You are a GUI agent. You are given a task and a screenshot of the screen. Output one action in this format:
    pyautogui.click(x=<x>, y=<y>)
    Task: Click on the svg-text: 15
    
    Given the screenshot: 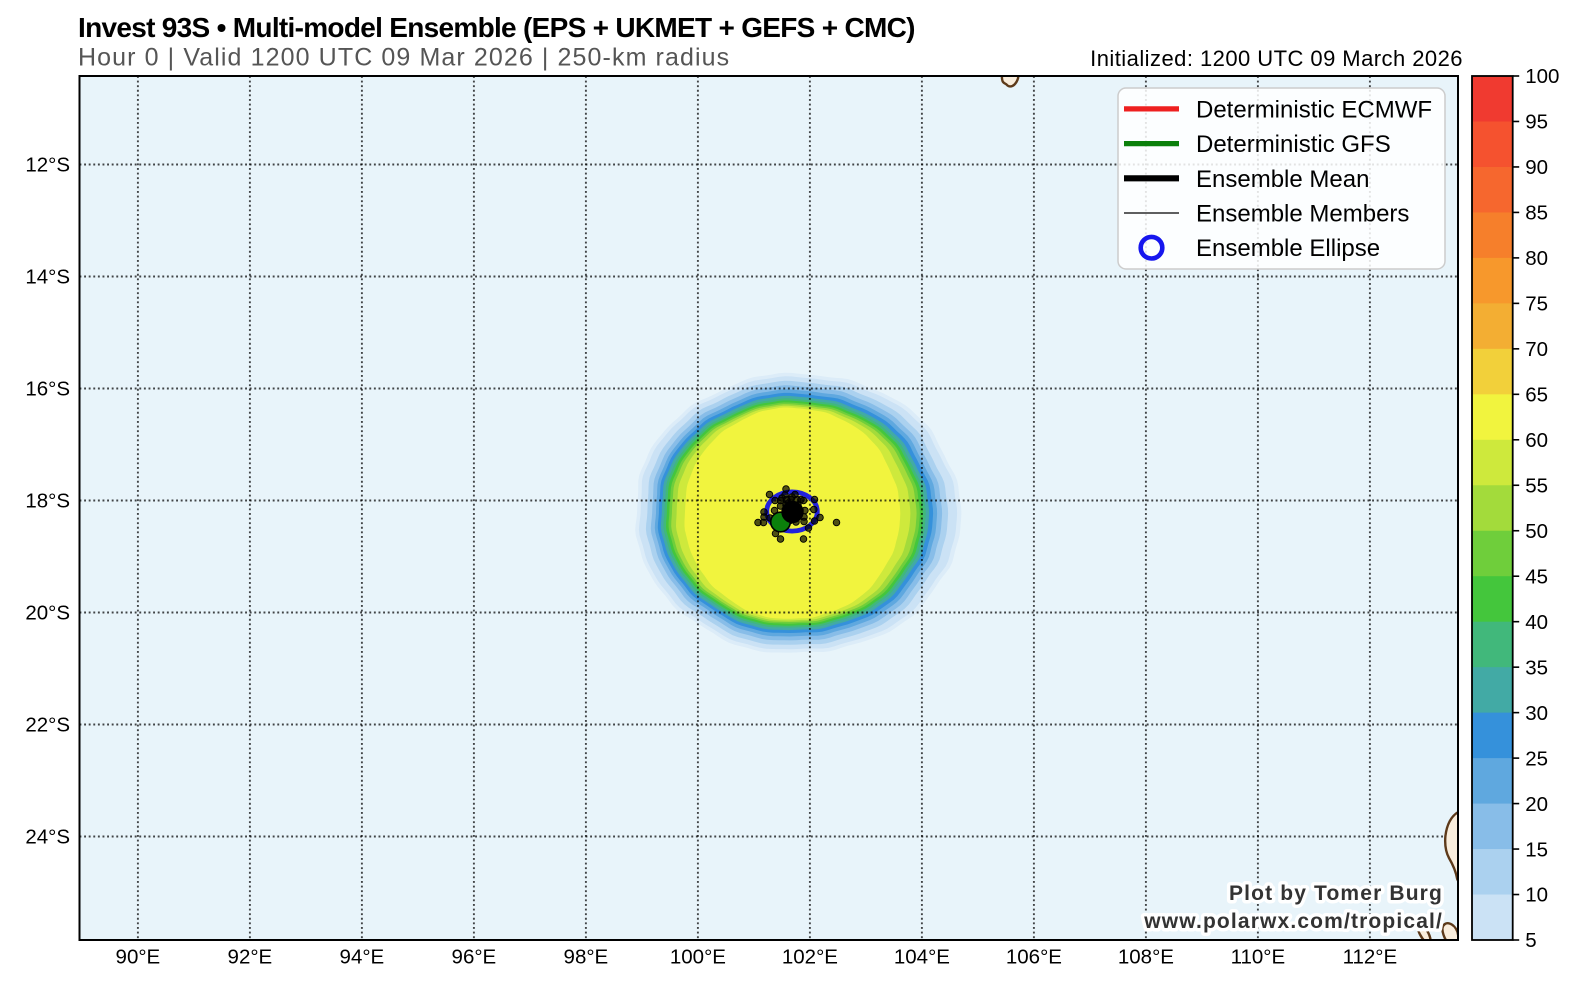 What is the action you would take?
    pyautogui.click(x=1536, y=849)
    